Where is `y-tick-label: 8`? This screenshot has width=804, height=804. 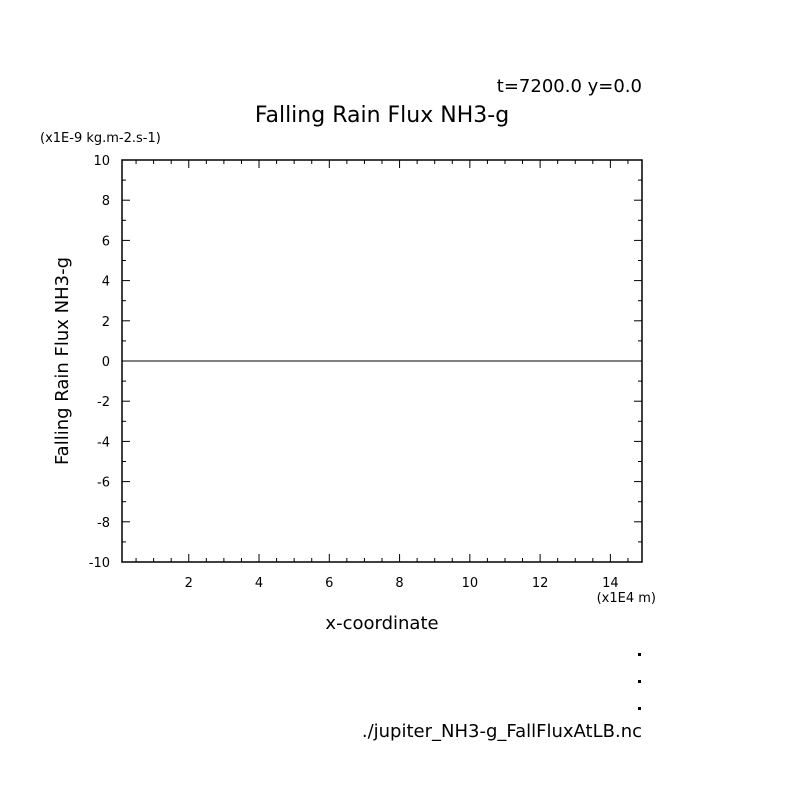
y-tick-label: 8 is located at coordinates (106, 201).